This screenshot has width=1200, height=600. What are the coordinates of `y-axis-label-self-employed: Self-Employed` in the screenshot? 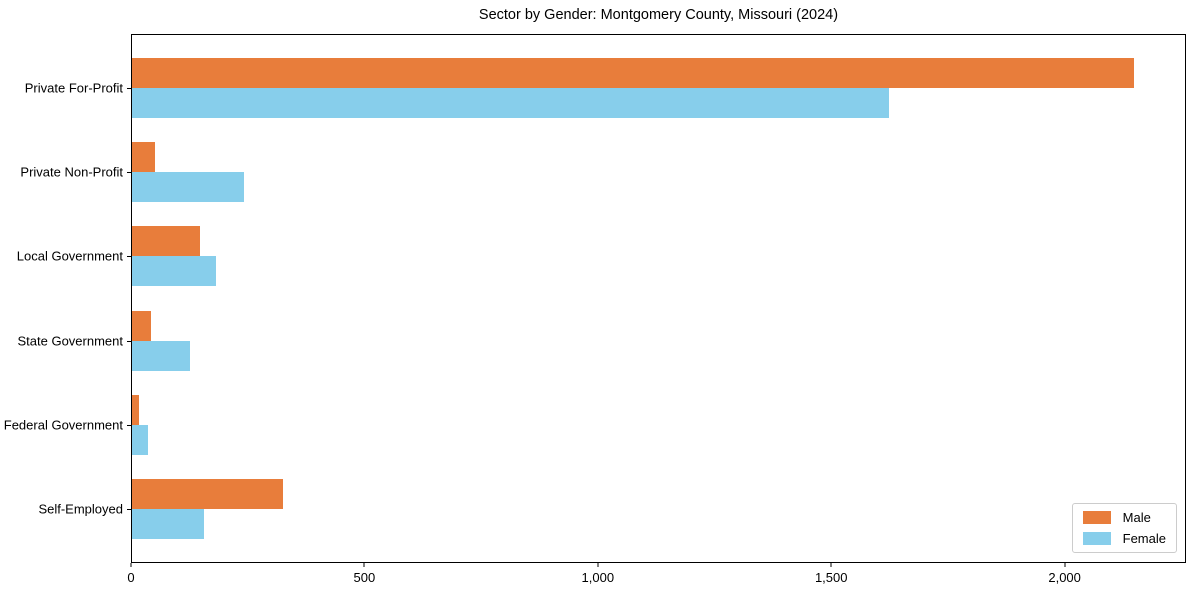 It's located at (80, 509).